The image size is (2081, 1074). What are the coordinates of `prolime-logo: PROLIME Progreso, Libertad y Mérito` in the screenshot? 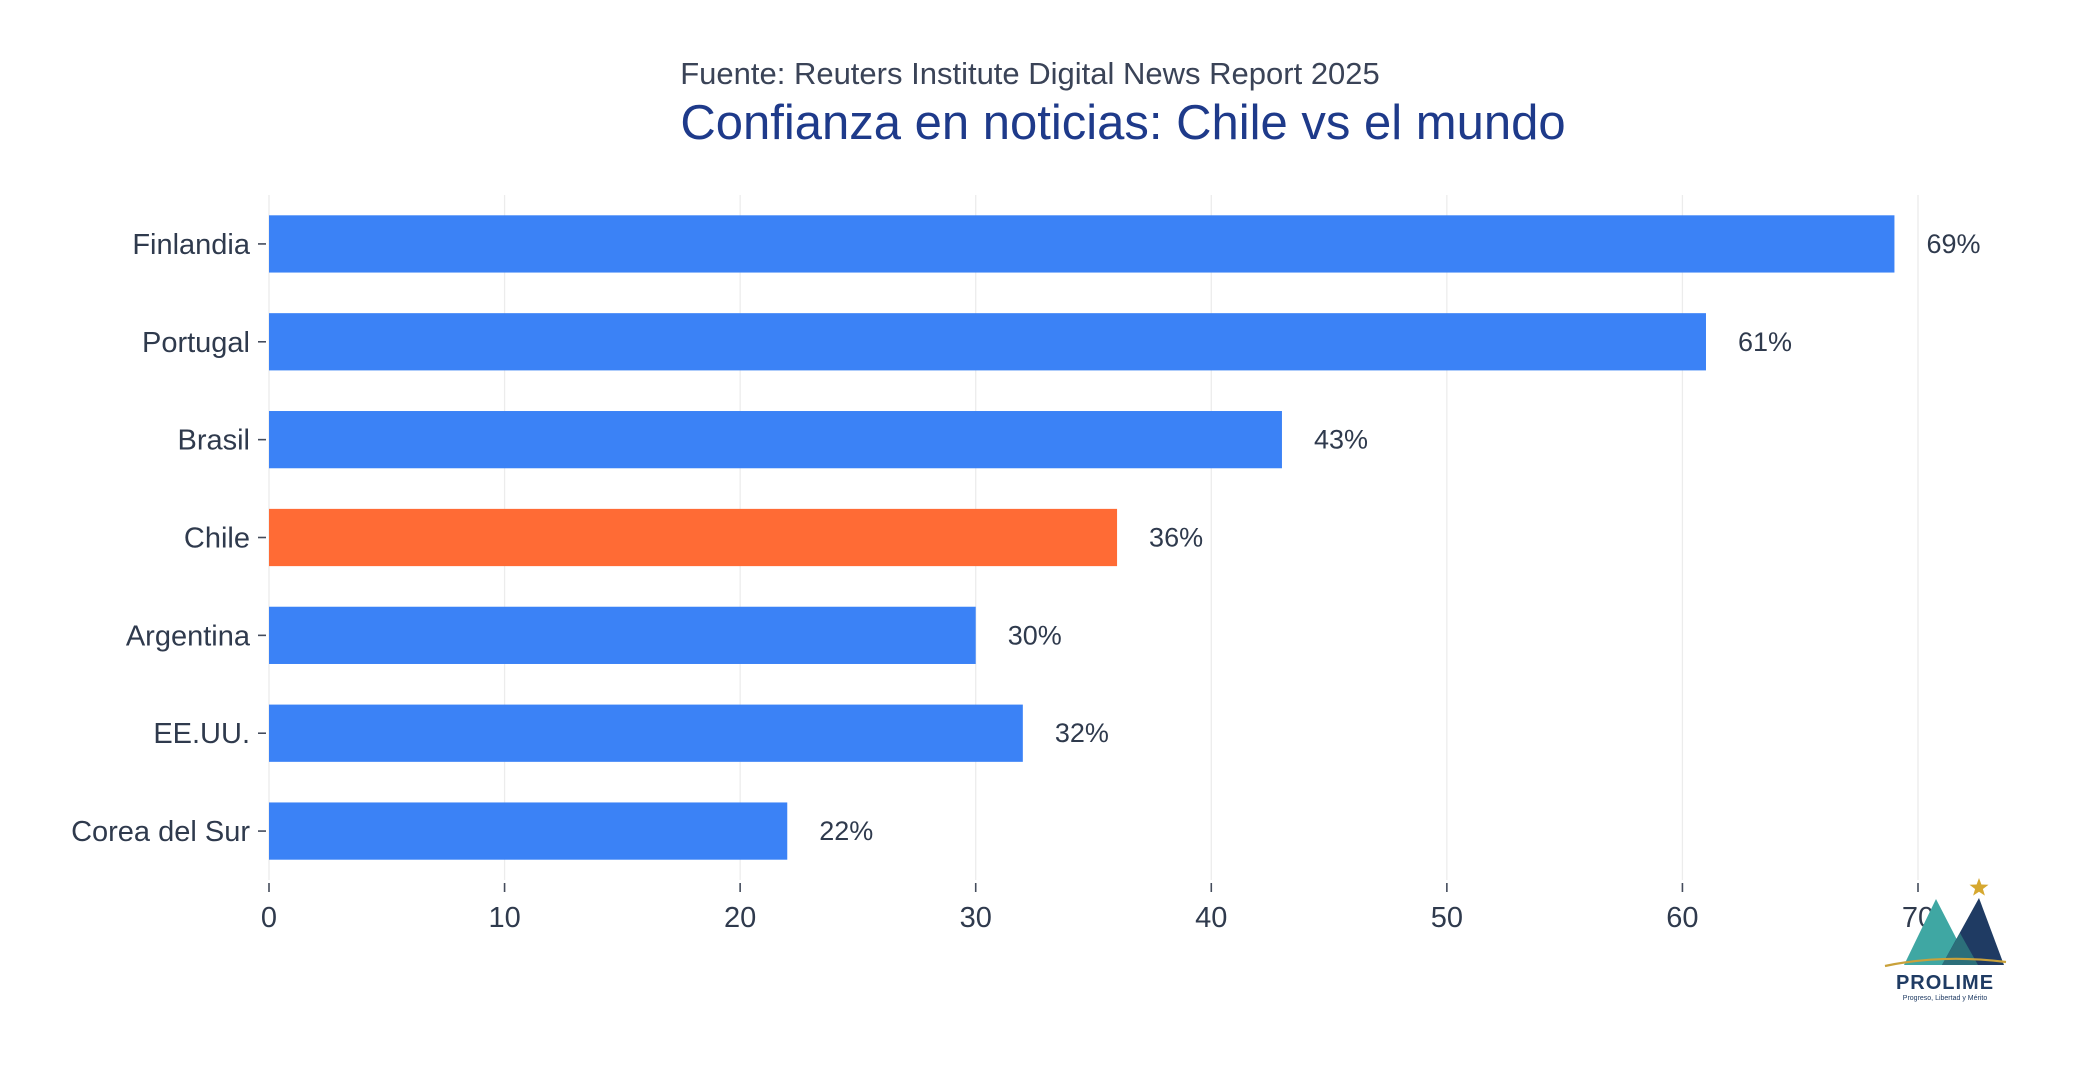 It's located at (1945, 940).